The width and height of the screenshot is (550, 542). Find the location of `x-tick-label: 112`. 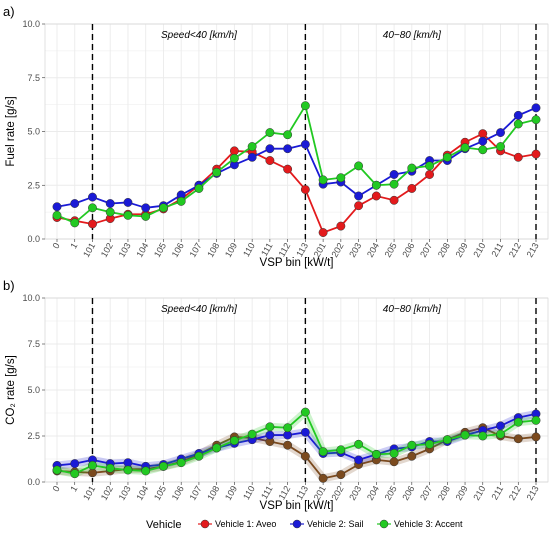

x-tick-label: 112 is located at coordinates (285, 249).